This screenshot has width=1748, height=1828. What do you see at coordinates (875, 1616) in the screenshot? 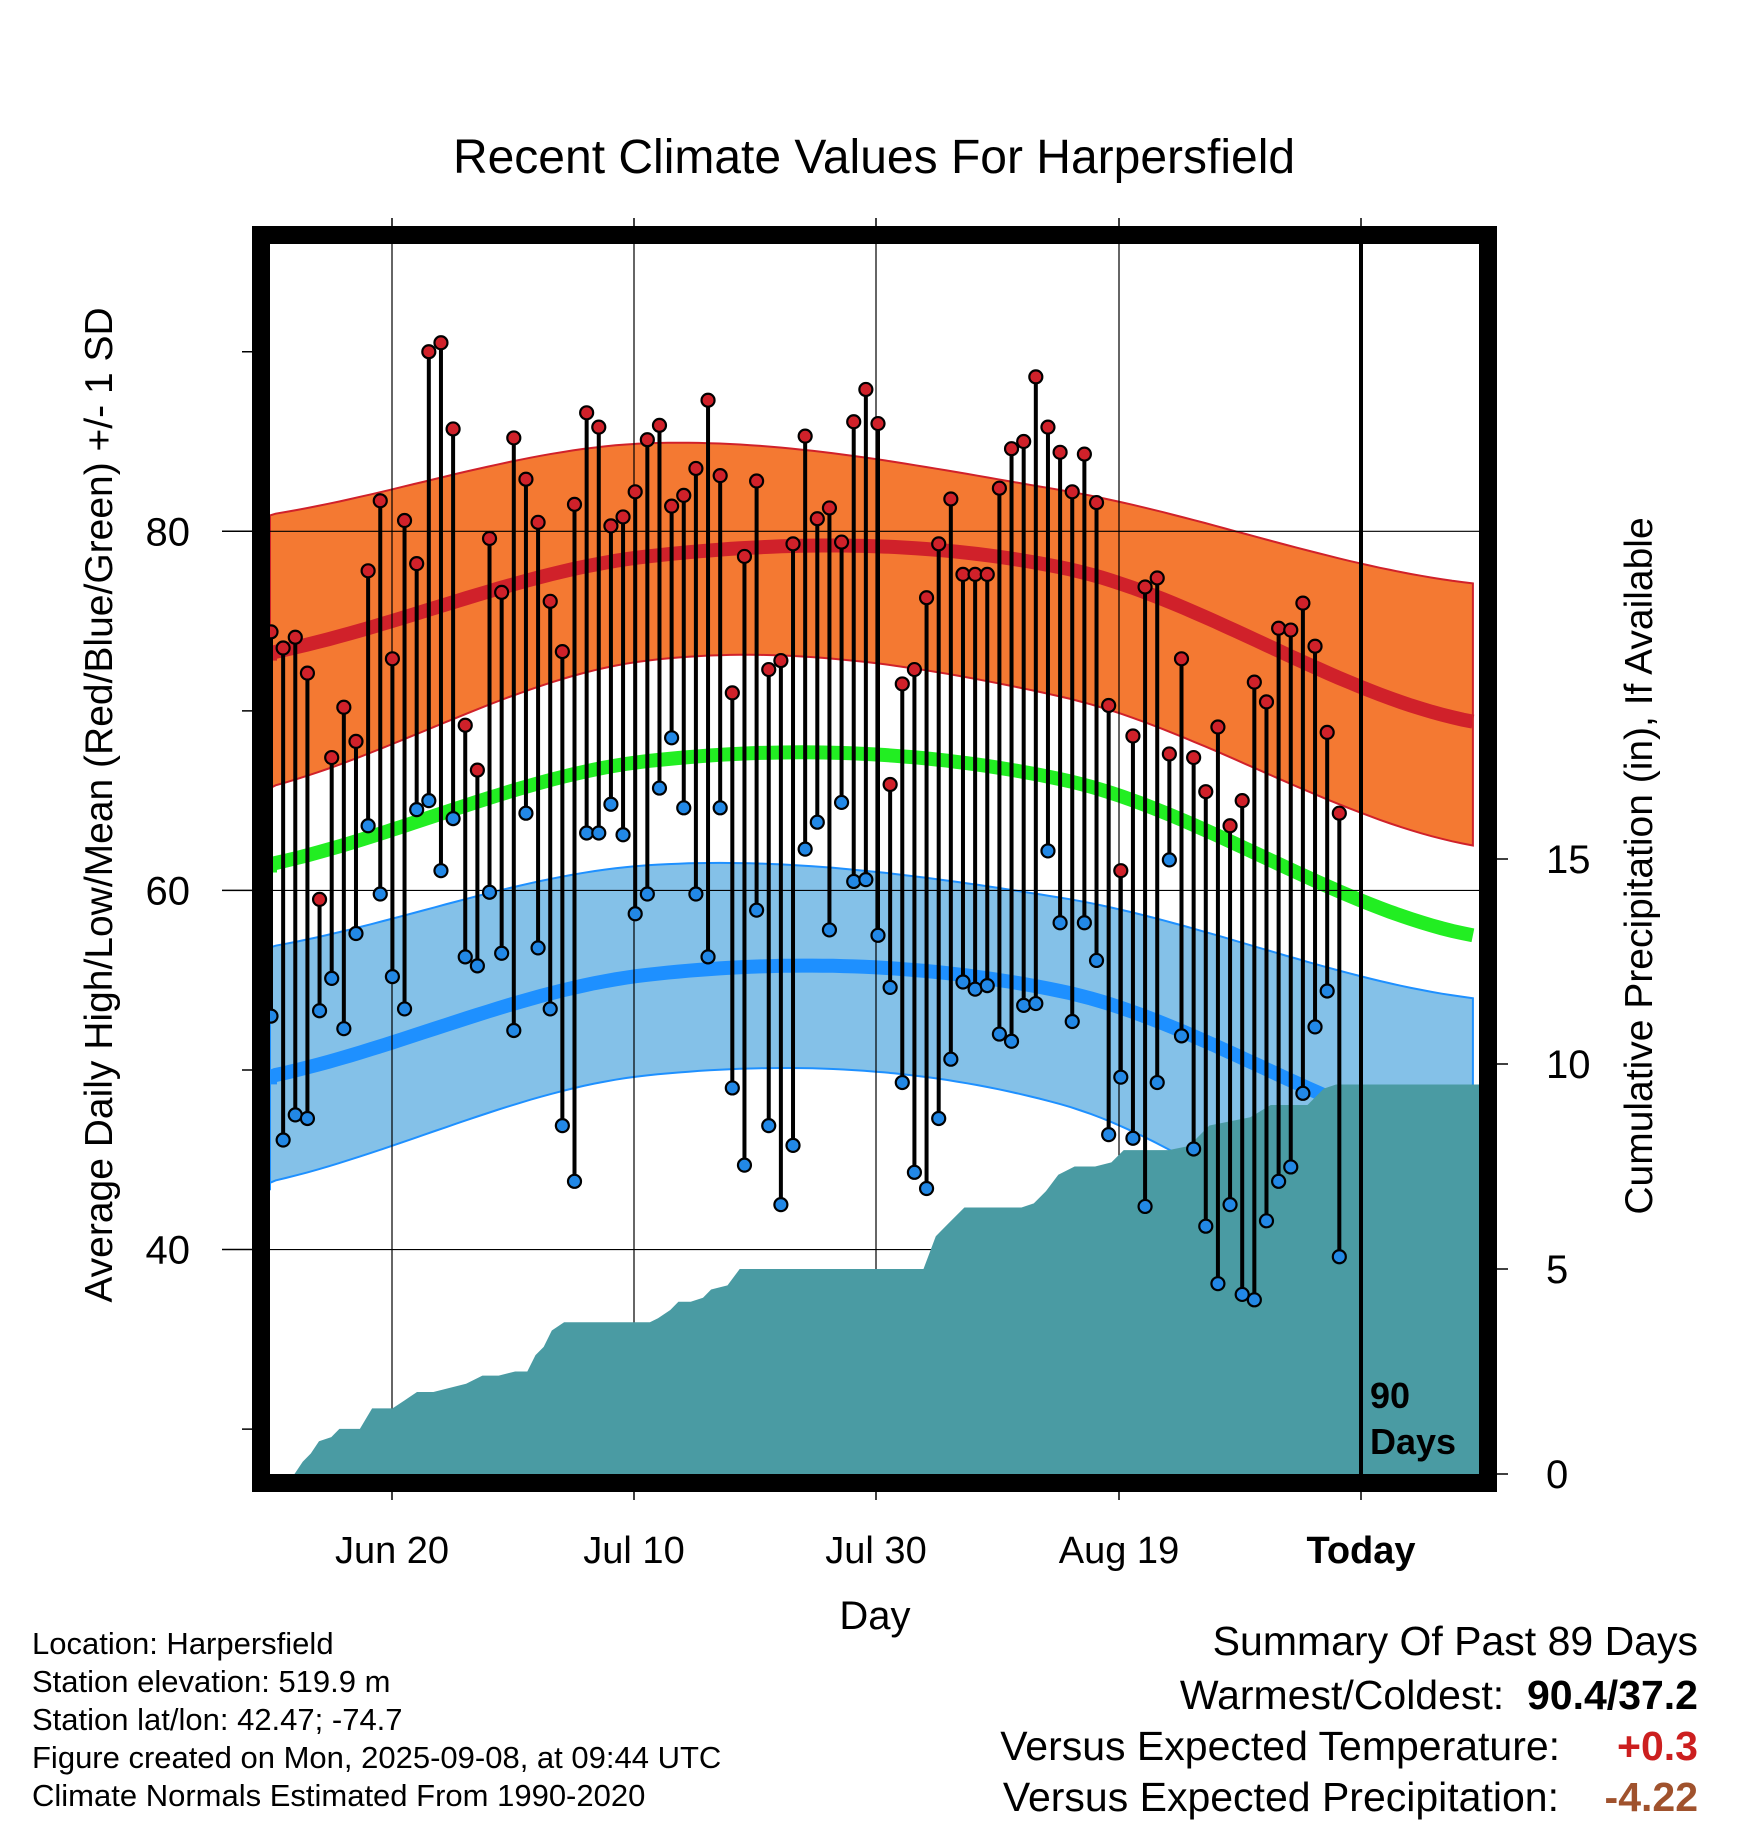
I see `x-axis-label: Day` at bounding box center [875, 1616].